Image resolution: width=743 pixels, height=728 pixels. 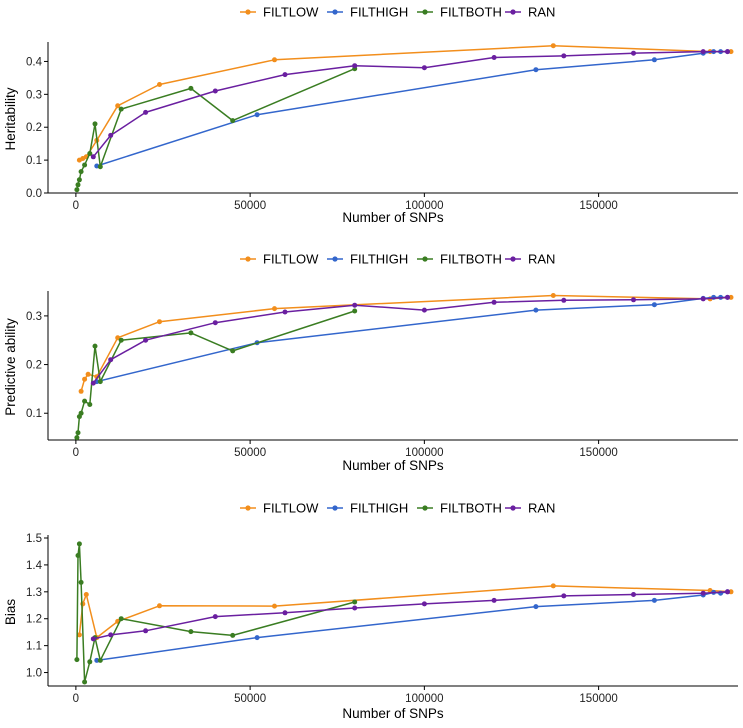 What do you see at coordinates (34, 620) in the screenshot?
I see `y-tick-label: 1.2` at bounding box center [34, 620].